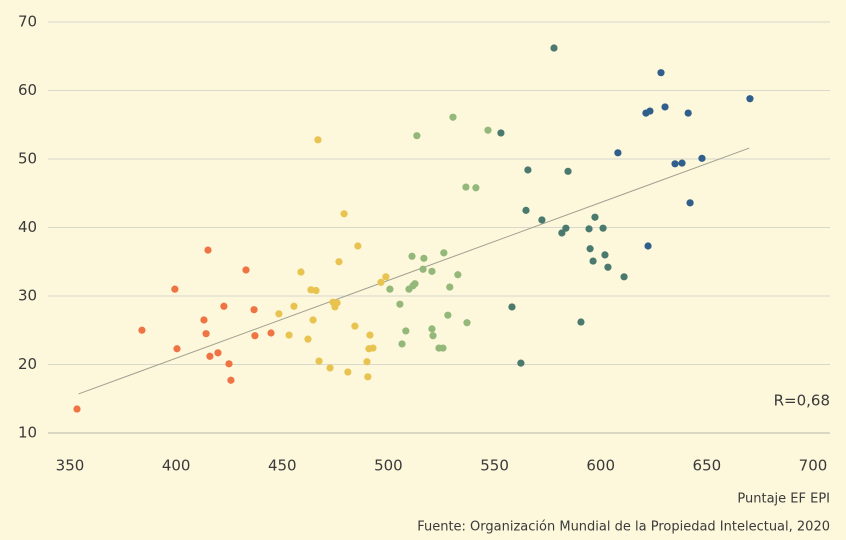 The width and height of the screenshot is (846, 540). I want to click on y-tick-label: 50, so click(27, 159).